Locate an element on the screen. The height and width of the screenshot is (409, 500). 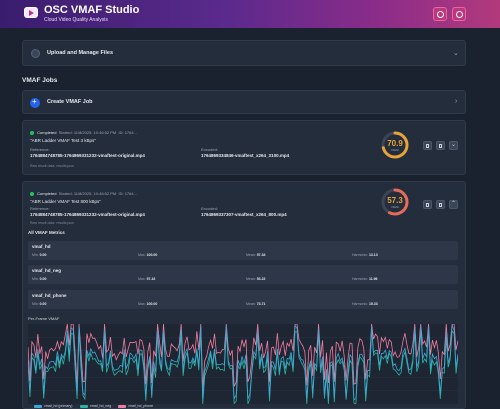
metrics-title: All VMAF Metrics is located at coordinates (46, 232).